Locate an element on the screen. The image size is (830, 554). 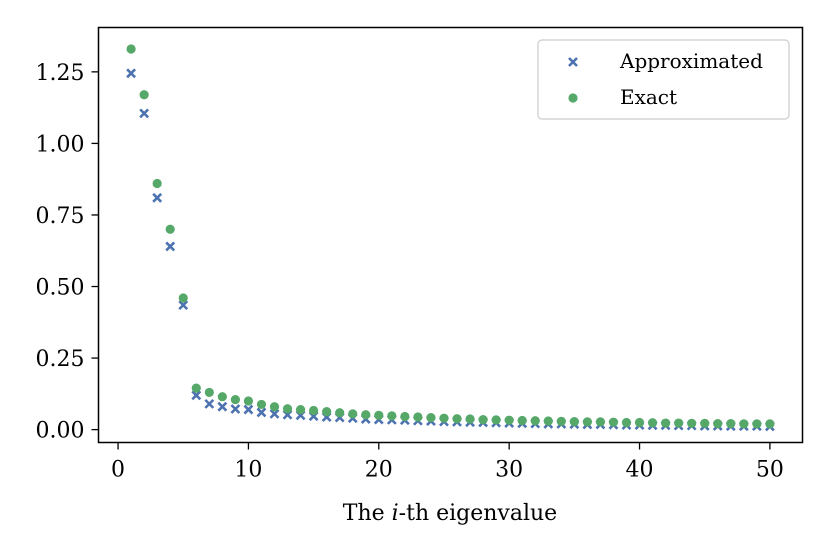
y-tick-label: 1.25 is located at coordinates (60, 73).